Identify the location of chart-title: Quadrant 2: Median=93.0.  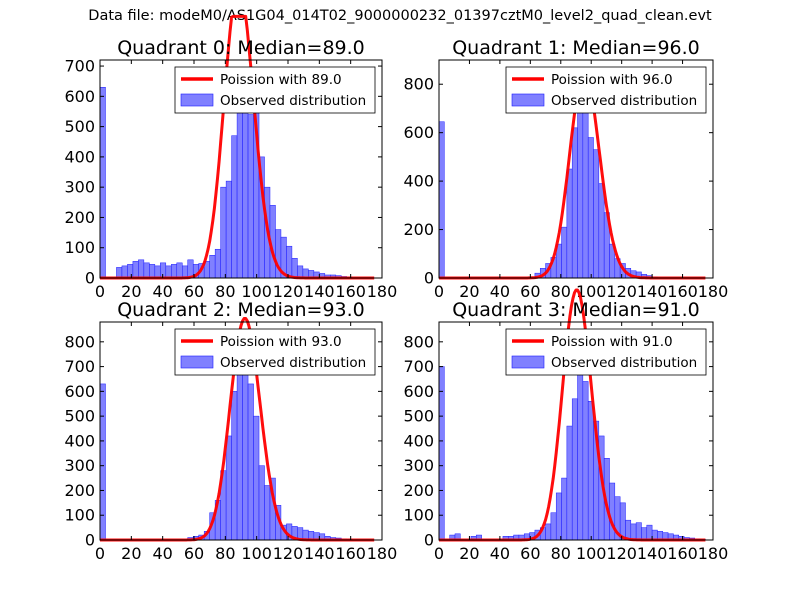
(241, 310).